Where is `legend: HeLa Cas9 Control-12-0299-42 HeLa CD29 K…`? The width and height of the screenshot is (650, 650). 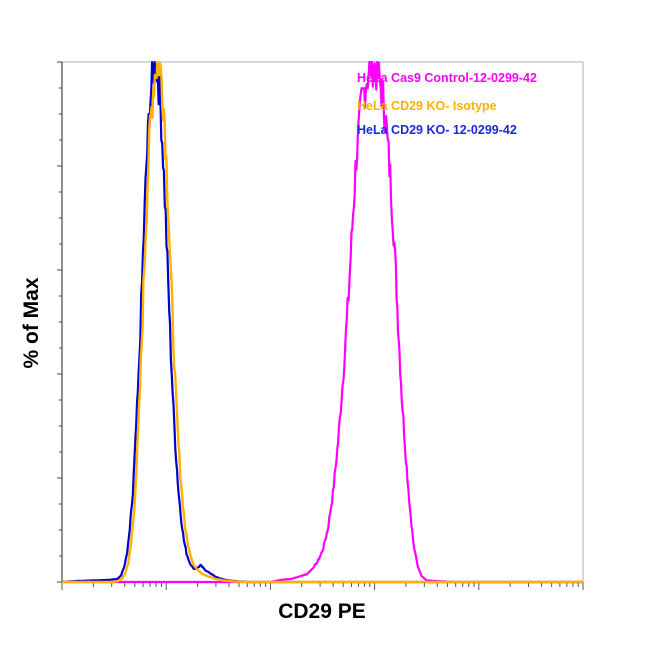
legend: HeLa Cas9 Control-12-0299-42 HeLa CD29 K… is located at coordinates (447, 104).